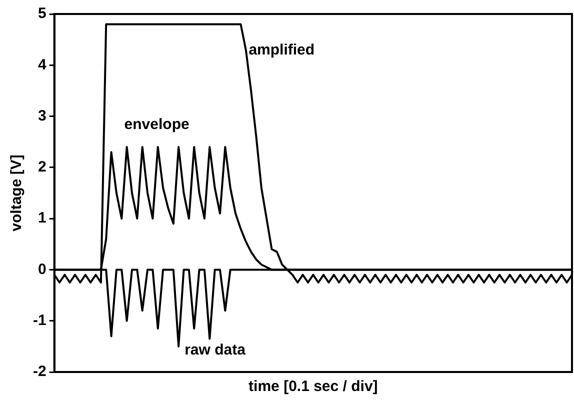 Image resolution: width=574 pixels, height=404 pixels. I want to click on y-tick-label: 0, so click(42, 269).